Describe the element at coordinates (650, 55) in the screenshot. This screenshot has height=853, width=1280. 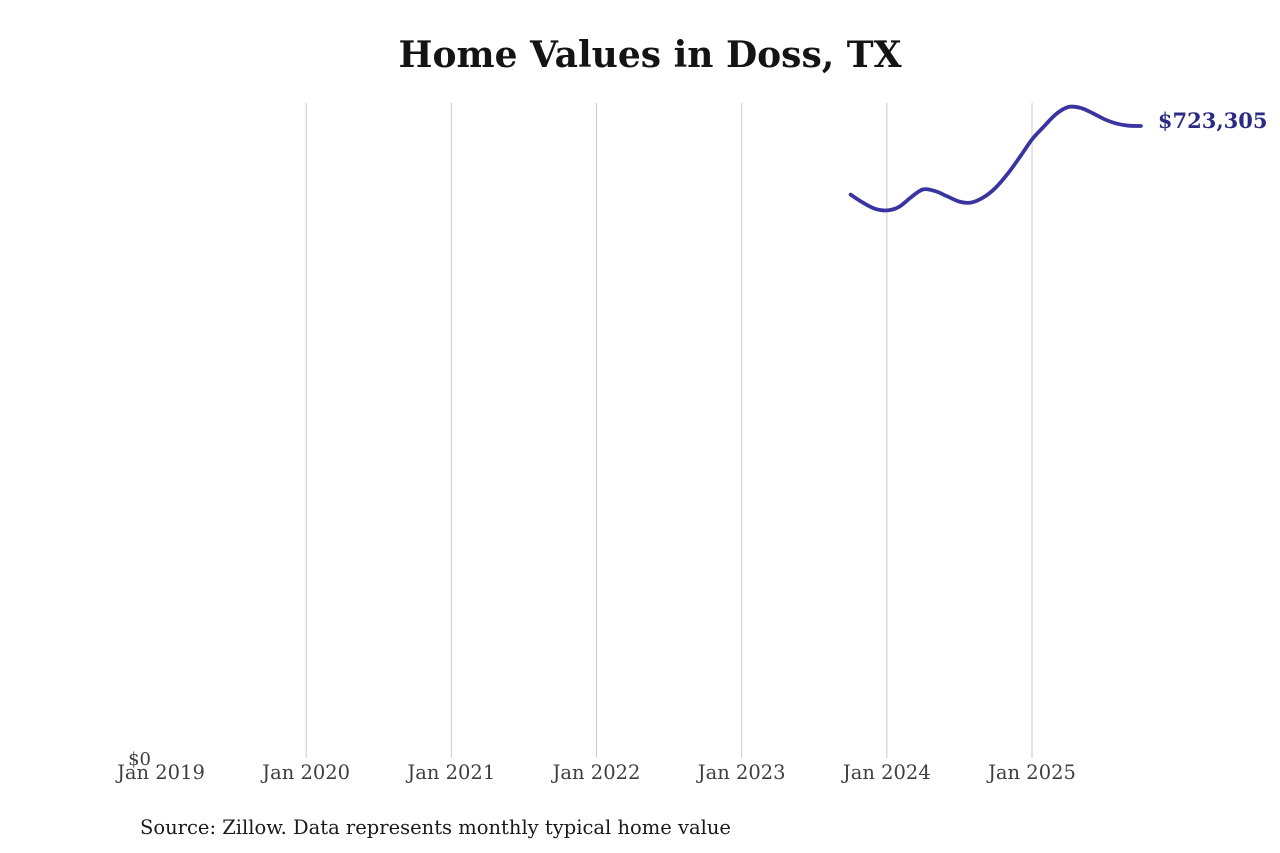
I see `chart-title: Home Values in Doss, TX` at that location.